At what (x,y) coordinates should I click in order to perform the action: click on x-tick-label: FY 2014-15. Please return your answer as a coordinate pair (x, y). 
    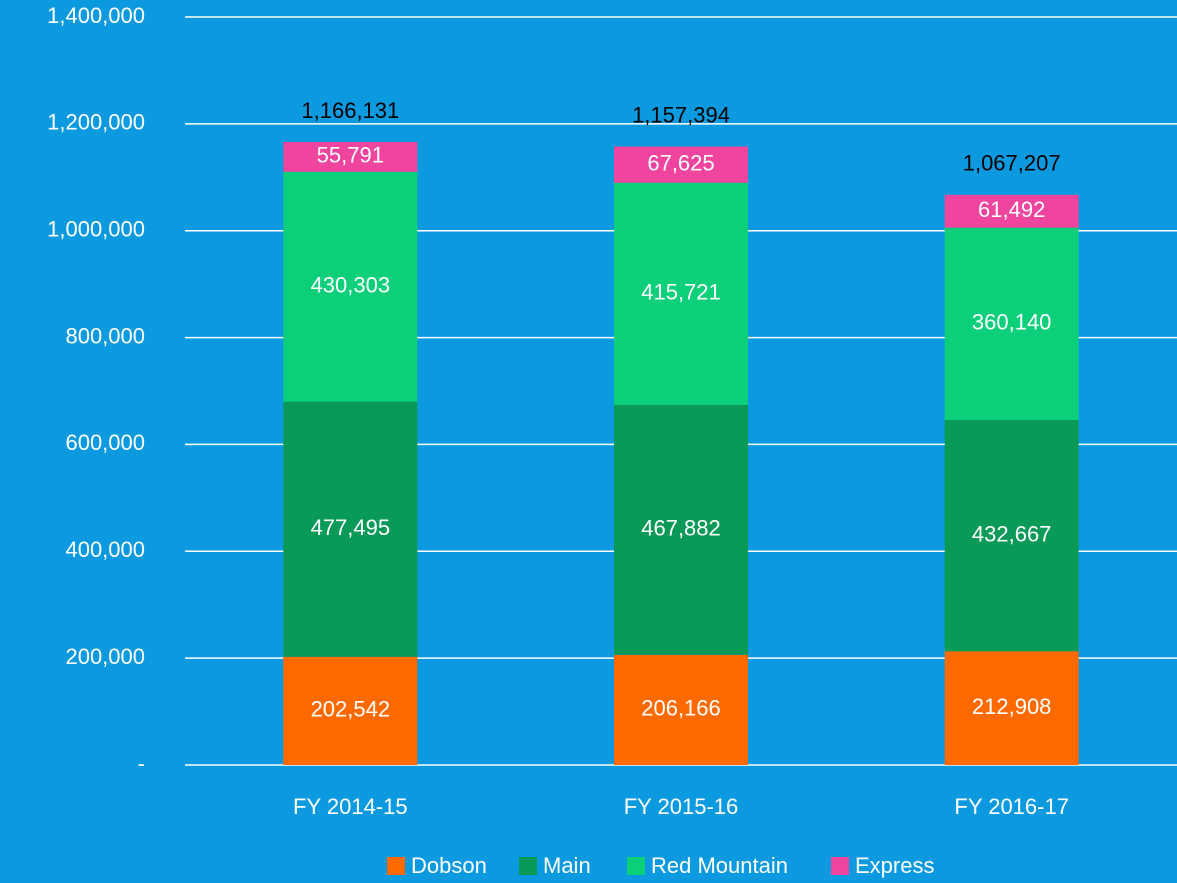
    Looking at the image, I should click on (350, 806).